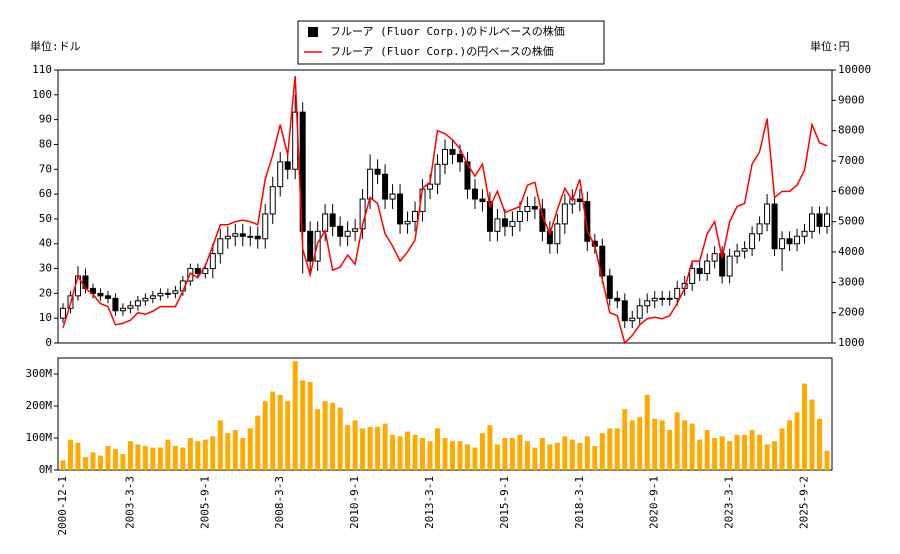 This screenshot has height=554, width=900. I want to click on y-tick-label: 50, so click(45, 218).